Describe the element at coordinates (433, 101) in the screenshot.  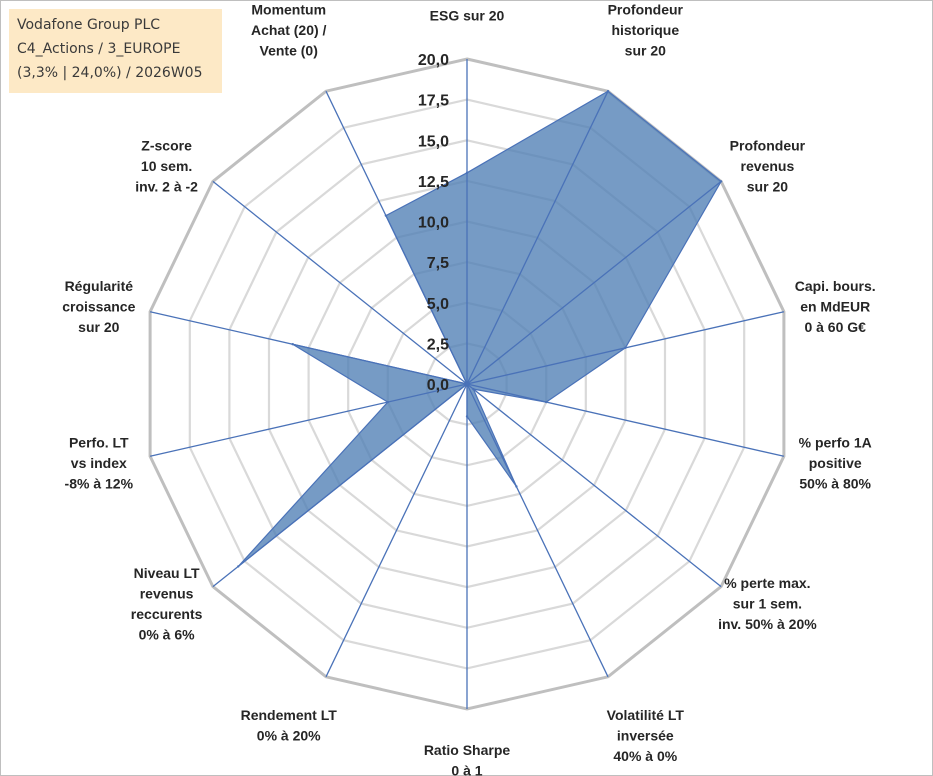
I see `tick-label: 17,5` at that location.